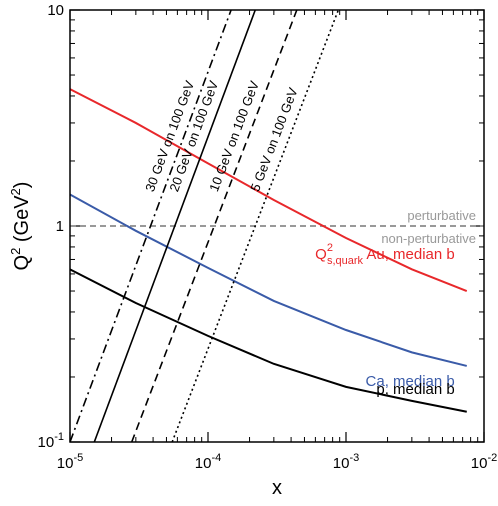 The image size is (498, 506). I want to click on curve-label-1: Ca, median b, so click(410, 381).